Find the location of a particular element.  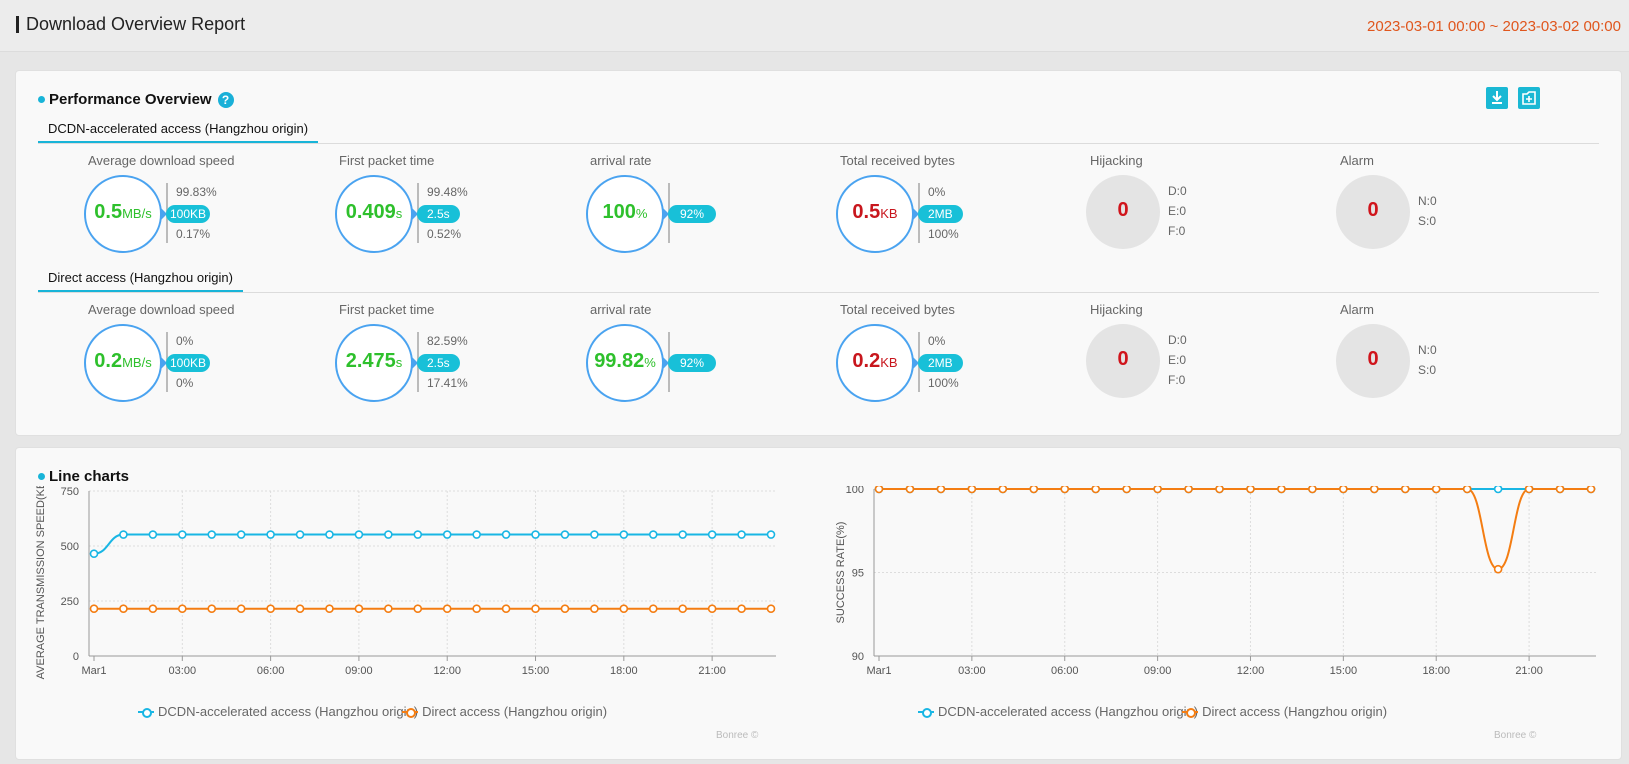

y-tick-label: 250 is located at coordinates (70, 602).